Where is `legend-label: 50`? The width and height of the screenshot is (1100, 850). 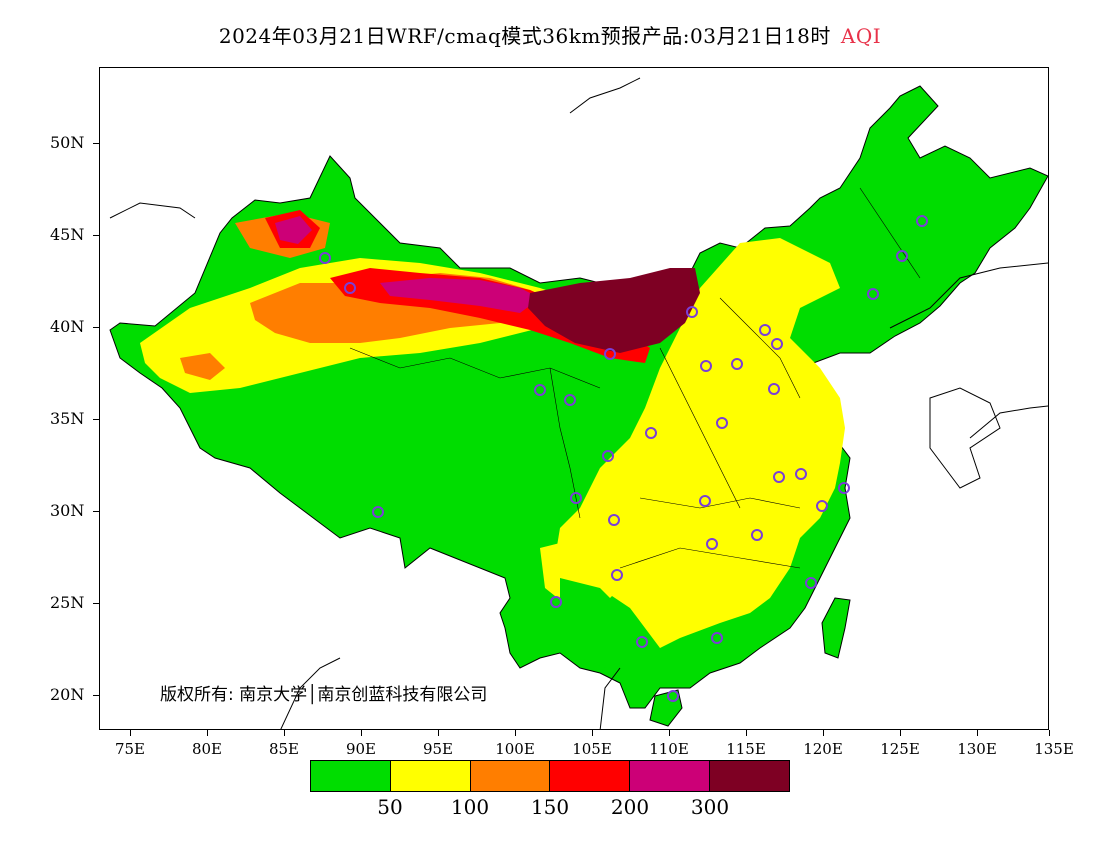 legend-label: 50 is located at coordinates (390, 807).